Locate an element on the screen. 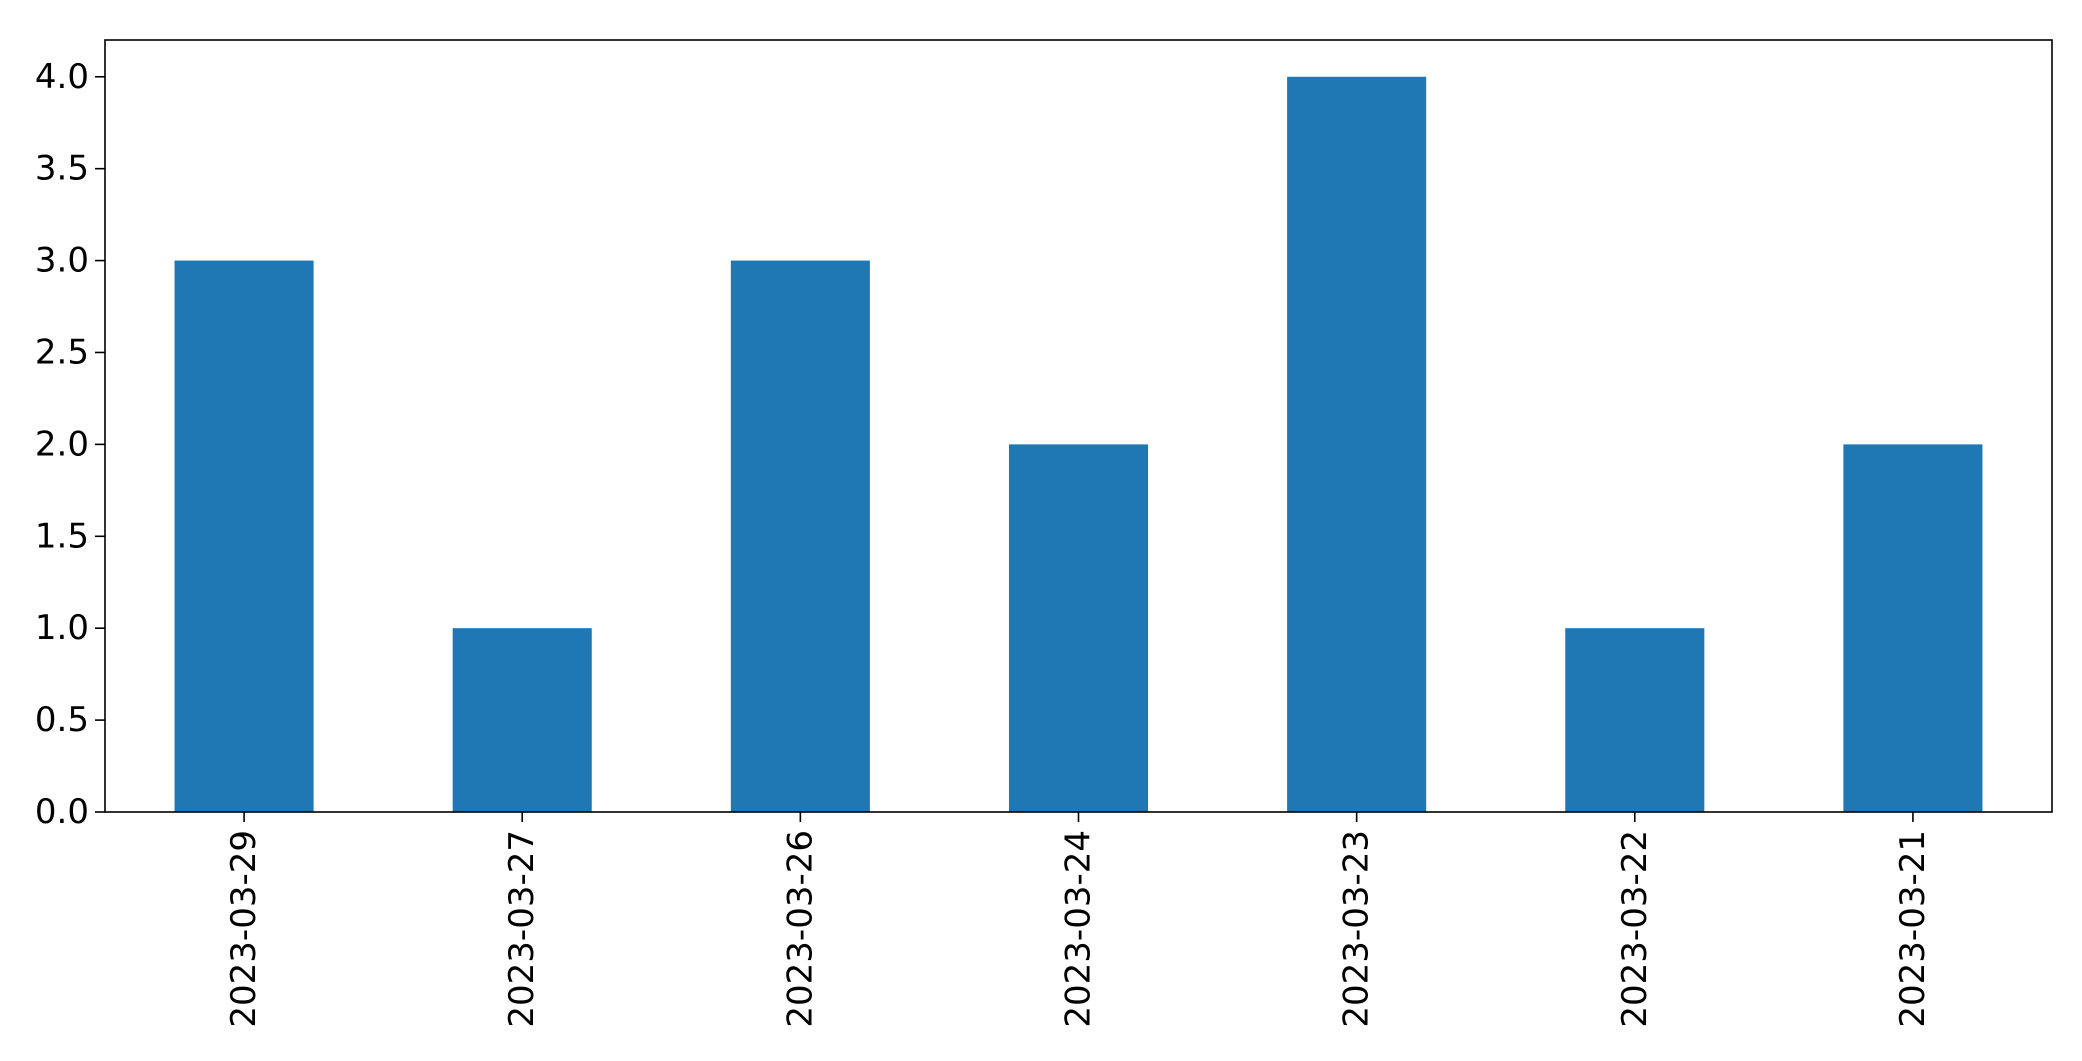 The width and height of the screenshot is (2082, 1061). x-tick-label: 2023-03-22 is located at coordinates (1635, 929).